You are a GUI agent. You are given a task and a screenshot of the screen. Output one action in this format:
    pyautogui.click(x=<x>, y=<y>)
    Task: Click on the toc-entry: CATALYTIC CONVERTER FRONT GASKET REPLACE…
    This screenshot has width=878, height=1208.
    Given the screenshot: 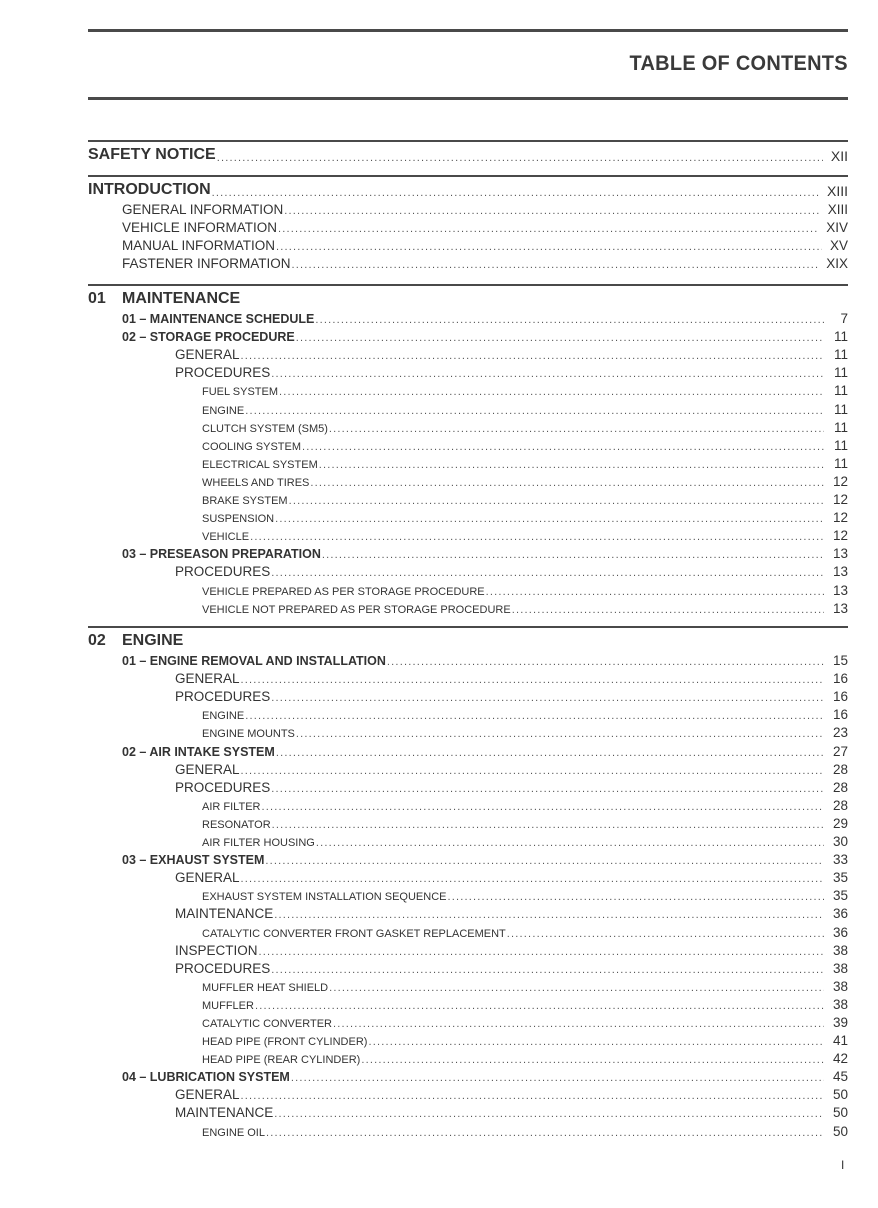 What is the action you would take?
    pyautogui.click(x=468, y=930)
    